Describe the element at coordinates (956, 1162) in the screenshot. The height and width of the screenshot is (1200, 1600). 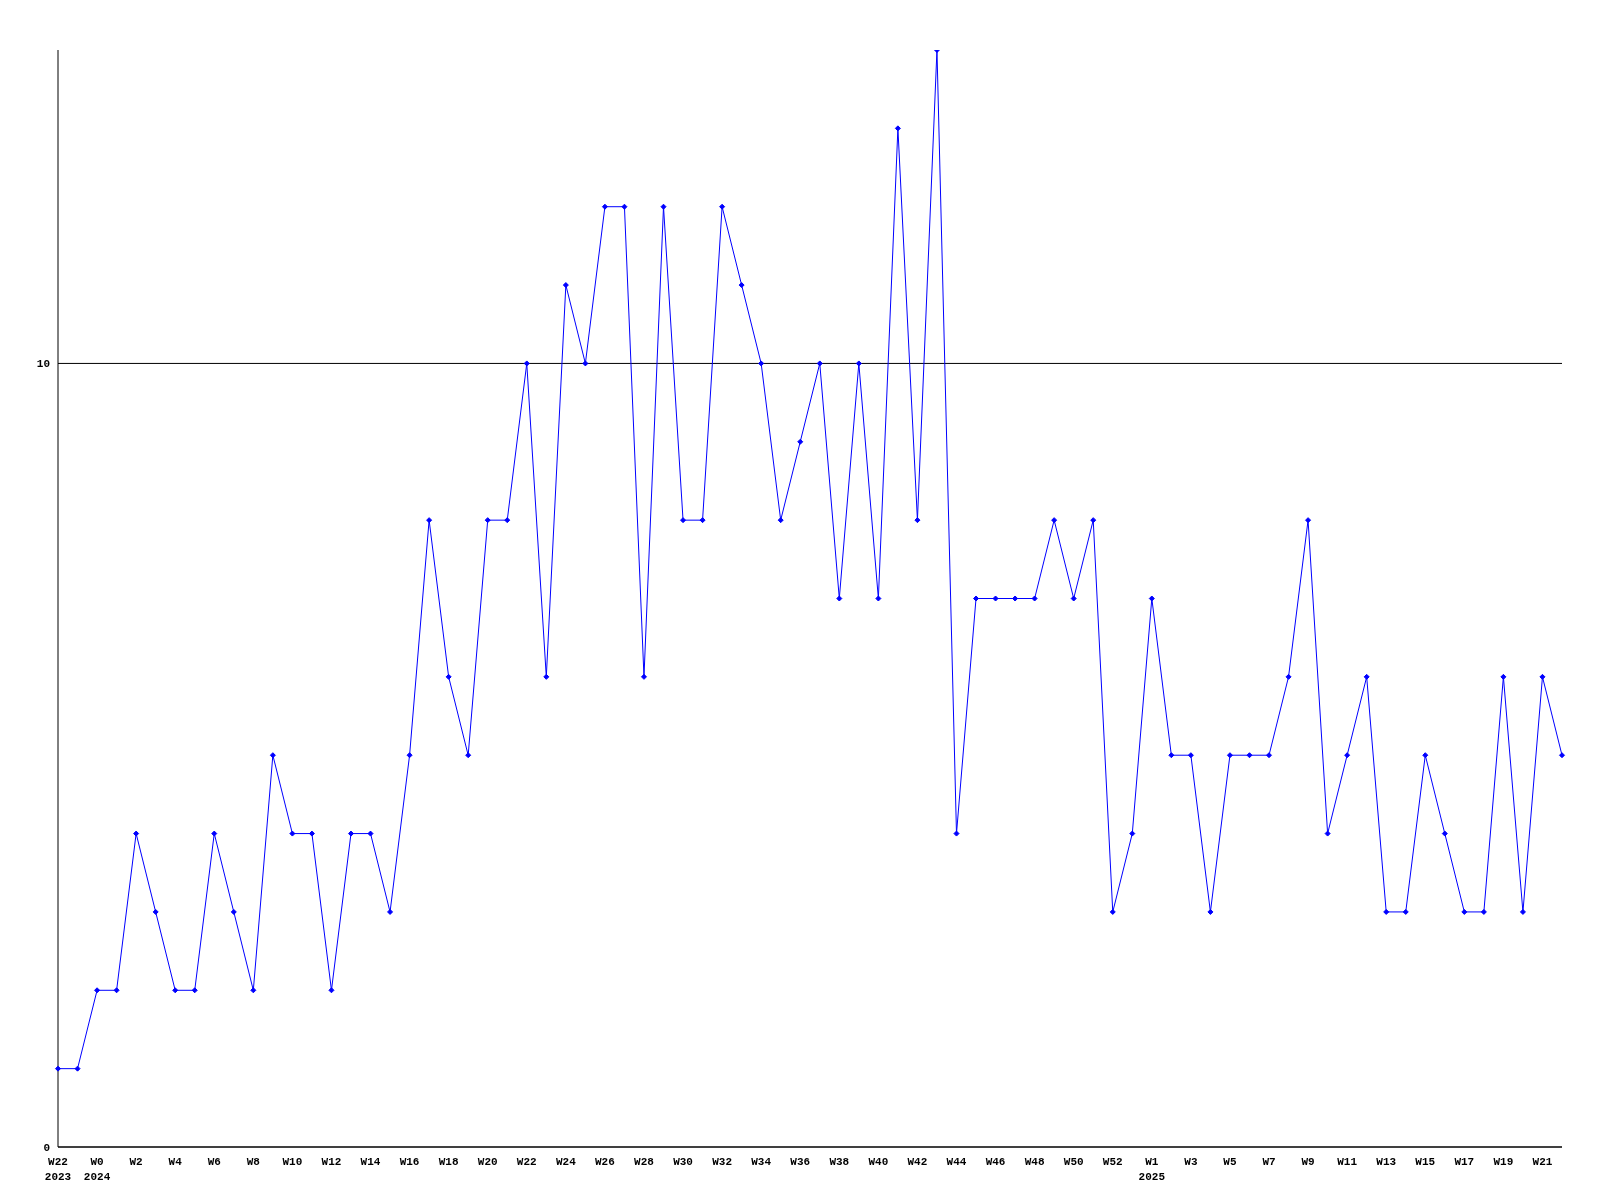
I see `x-tick-label: W44` at that location.